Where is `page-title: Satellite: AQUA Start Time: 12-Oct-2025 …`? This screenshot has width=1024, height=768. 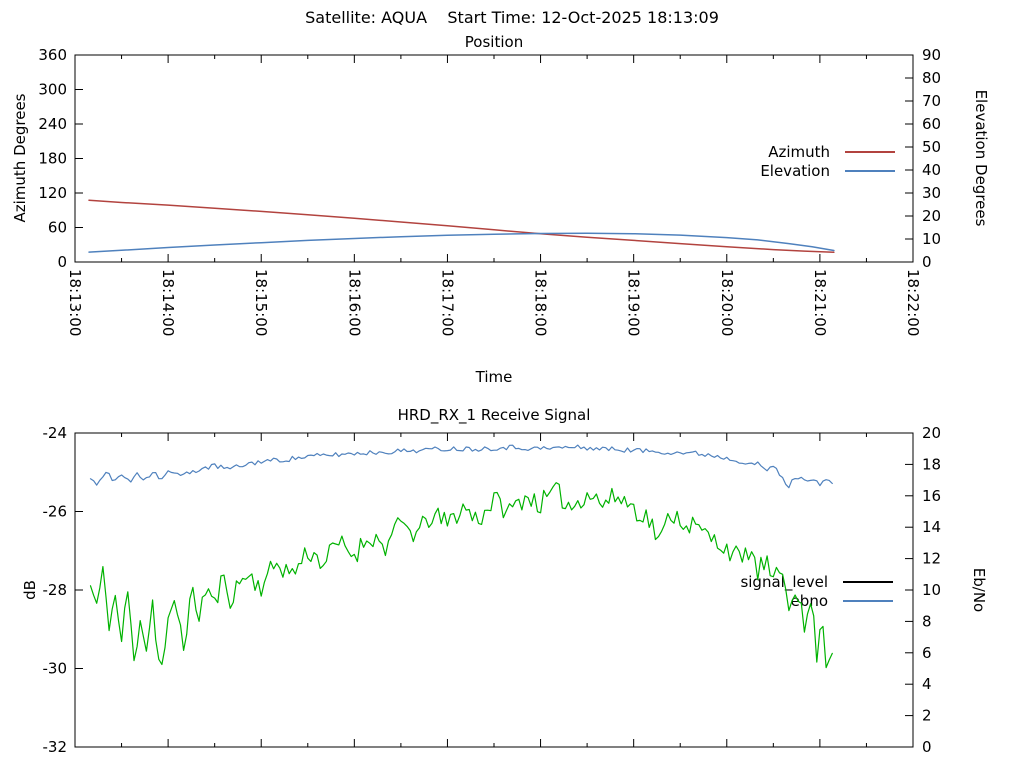 page-title: Satellite: AQUA Start Time: 12-Oct-2025 … is located at coordinates (512, 17).